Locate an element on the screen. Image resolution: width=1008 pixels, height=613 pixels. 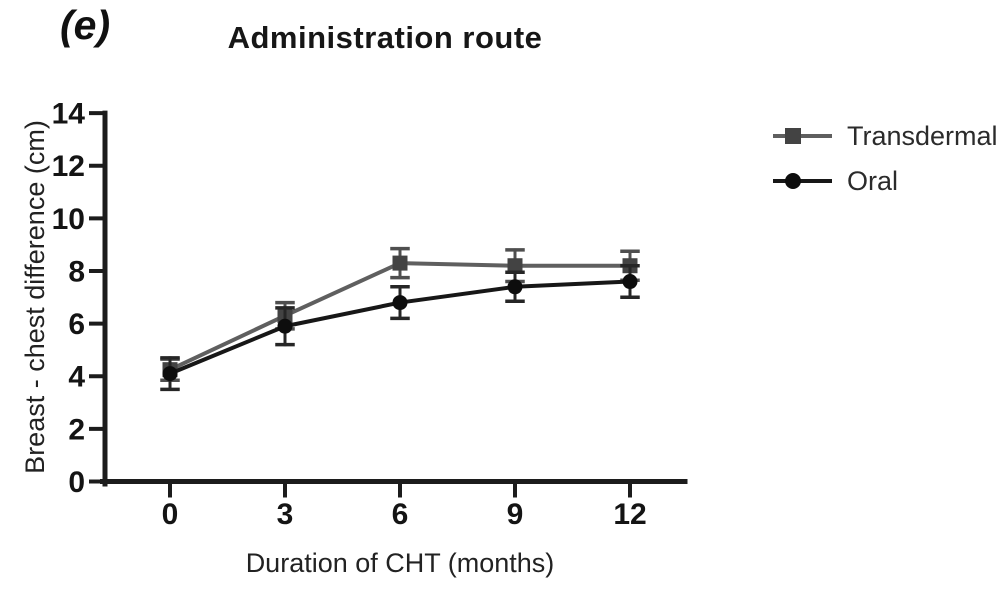
y-tick-label: 6 is located at coordinates (76, 324).